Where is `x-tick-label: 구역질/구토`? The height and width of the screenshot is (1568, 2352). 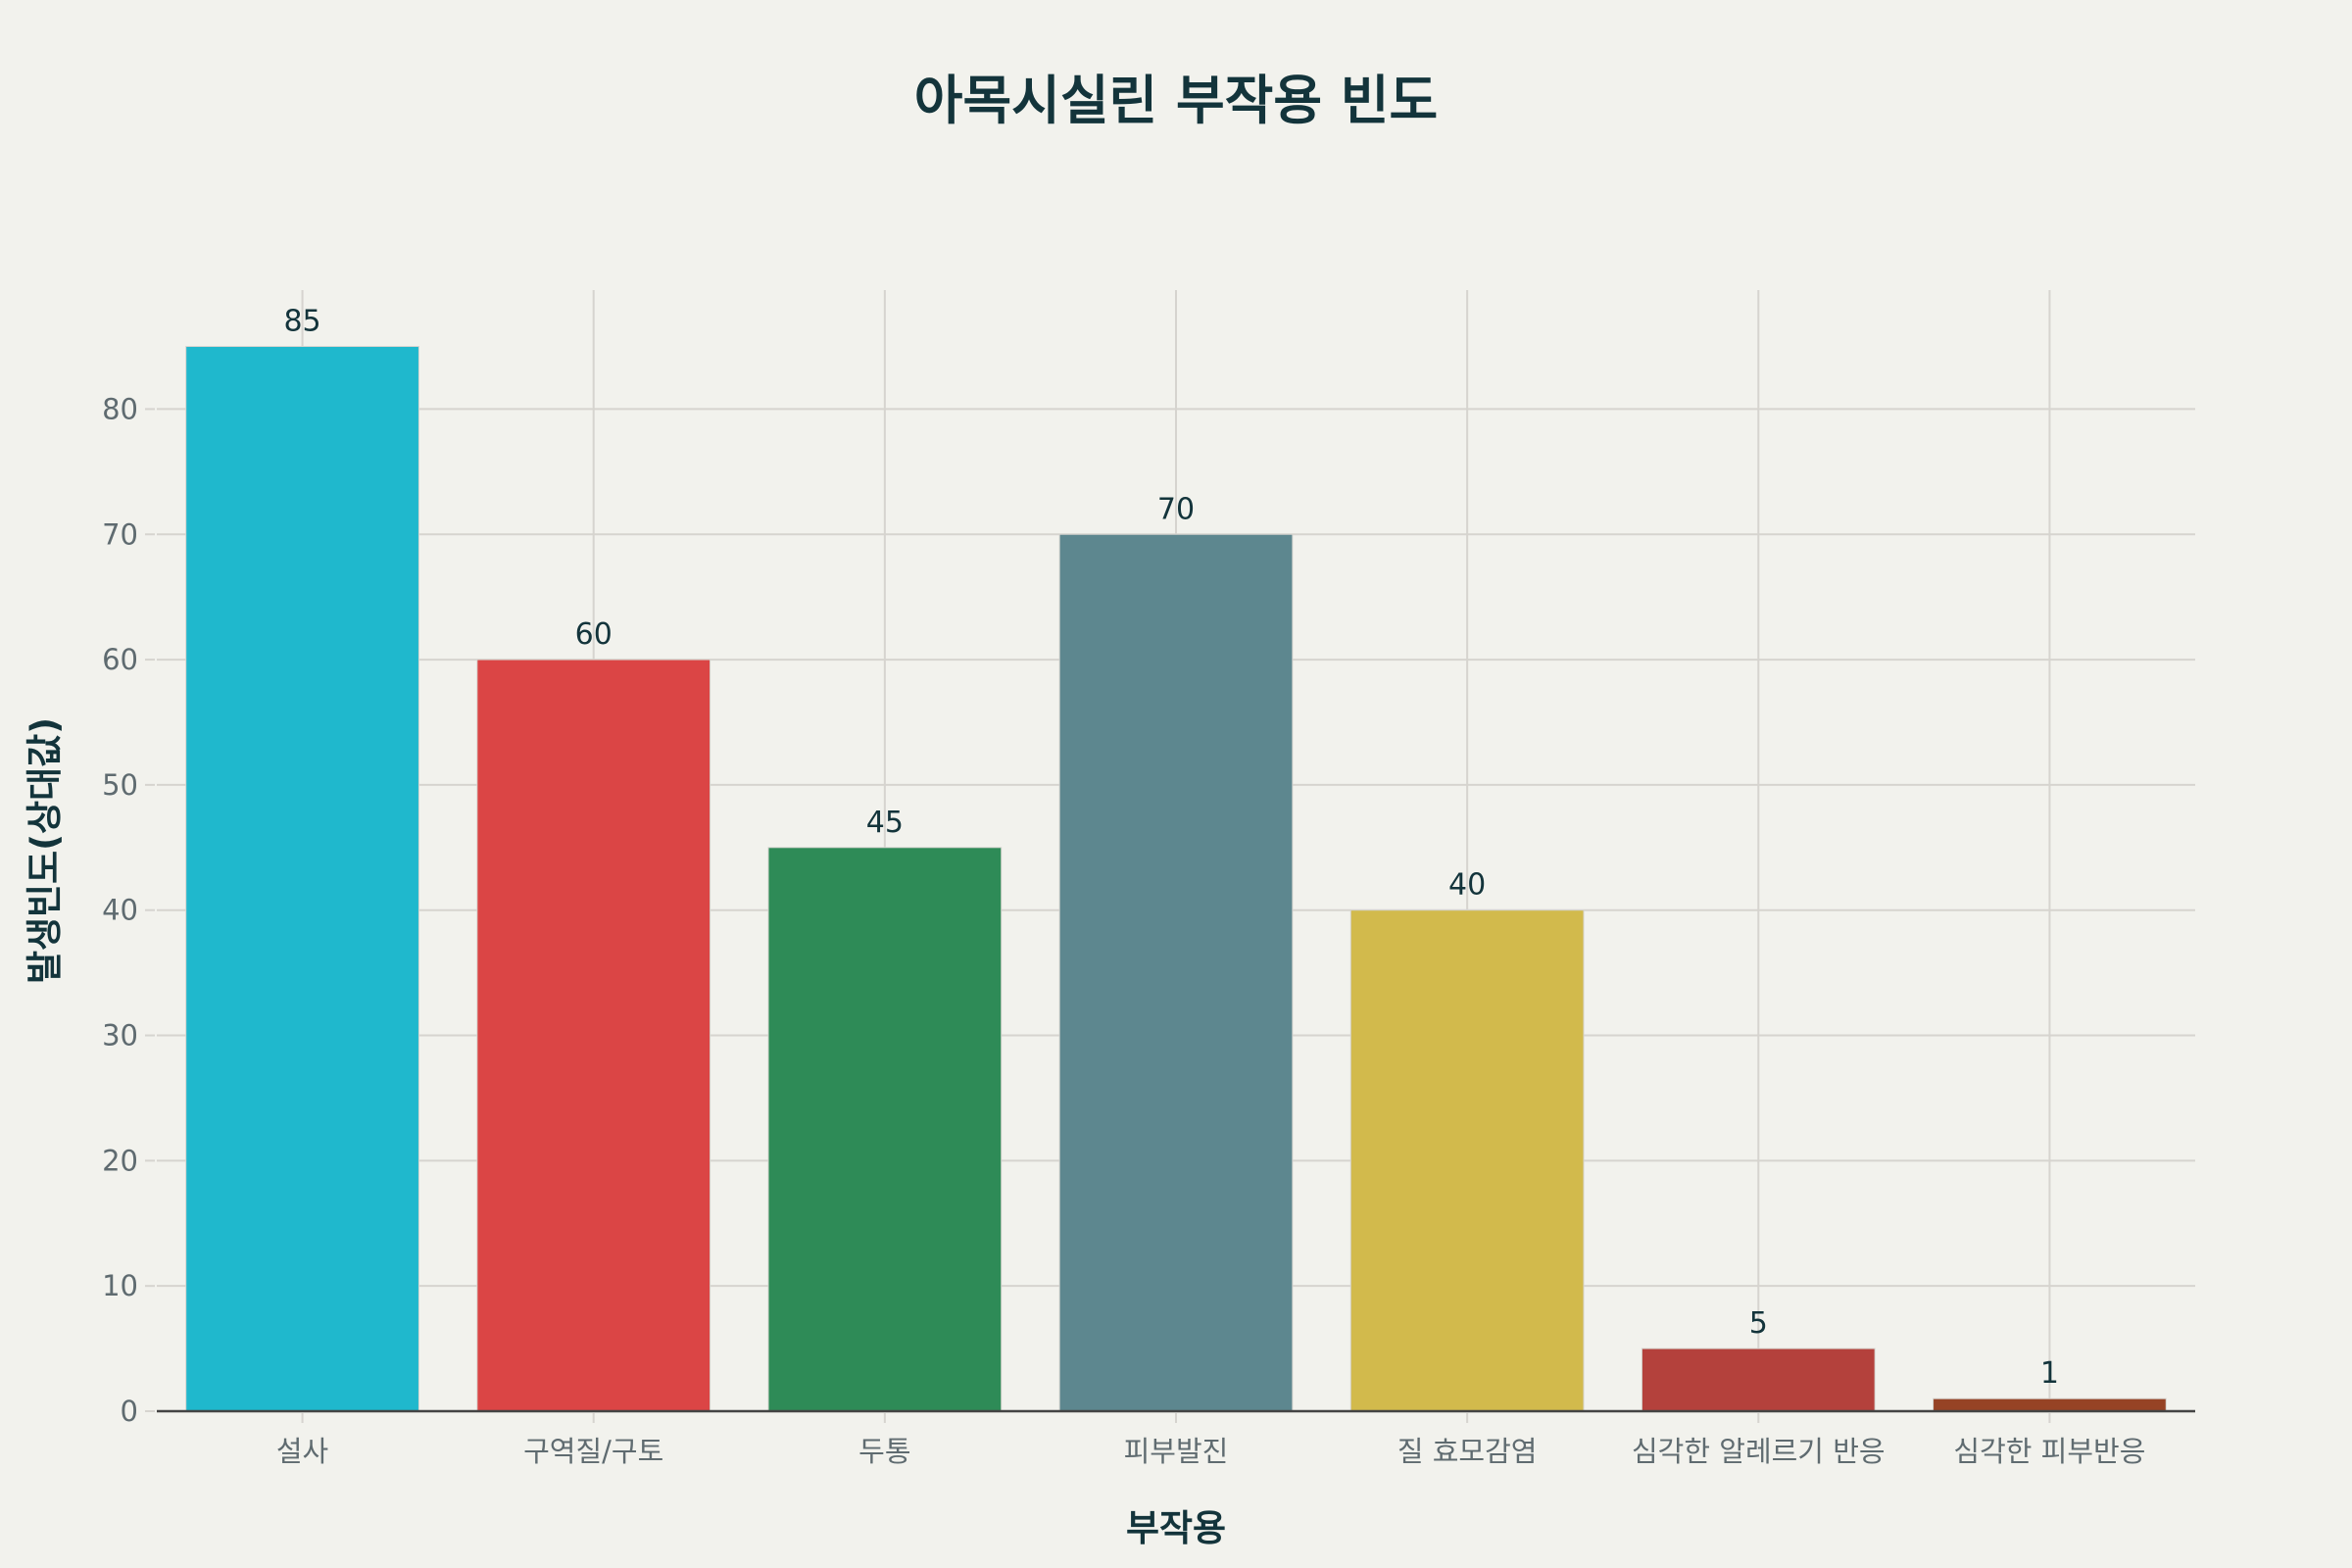
x-tick-label: 구역질/구토 is located at coordinates (593, 1451).